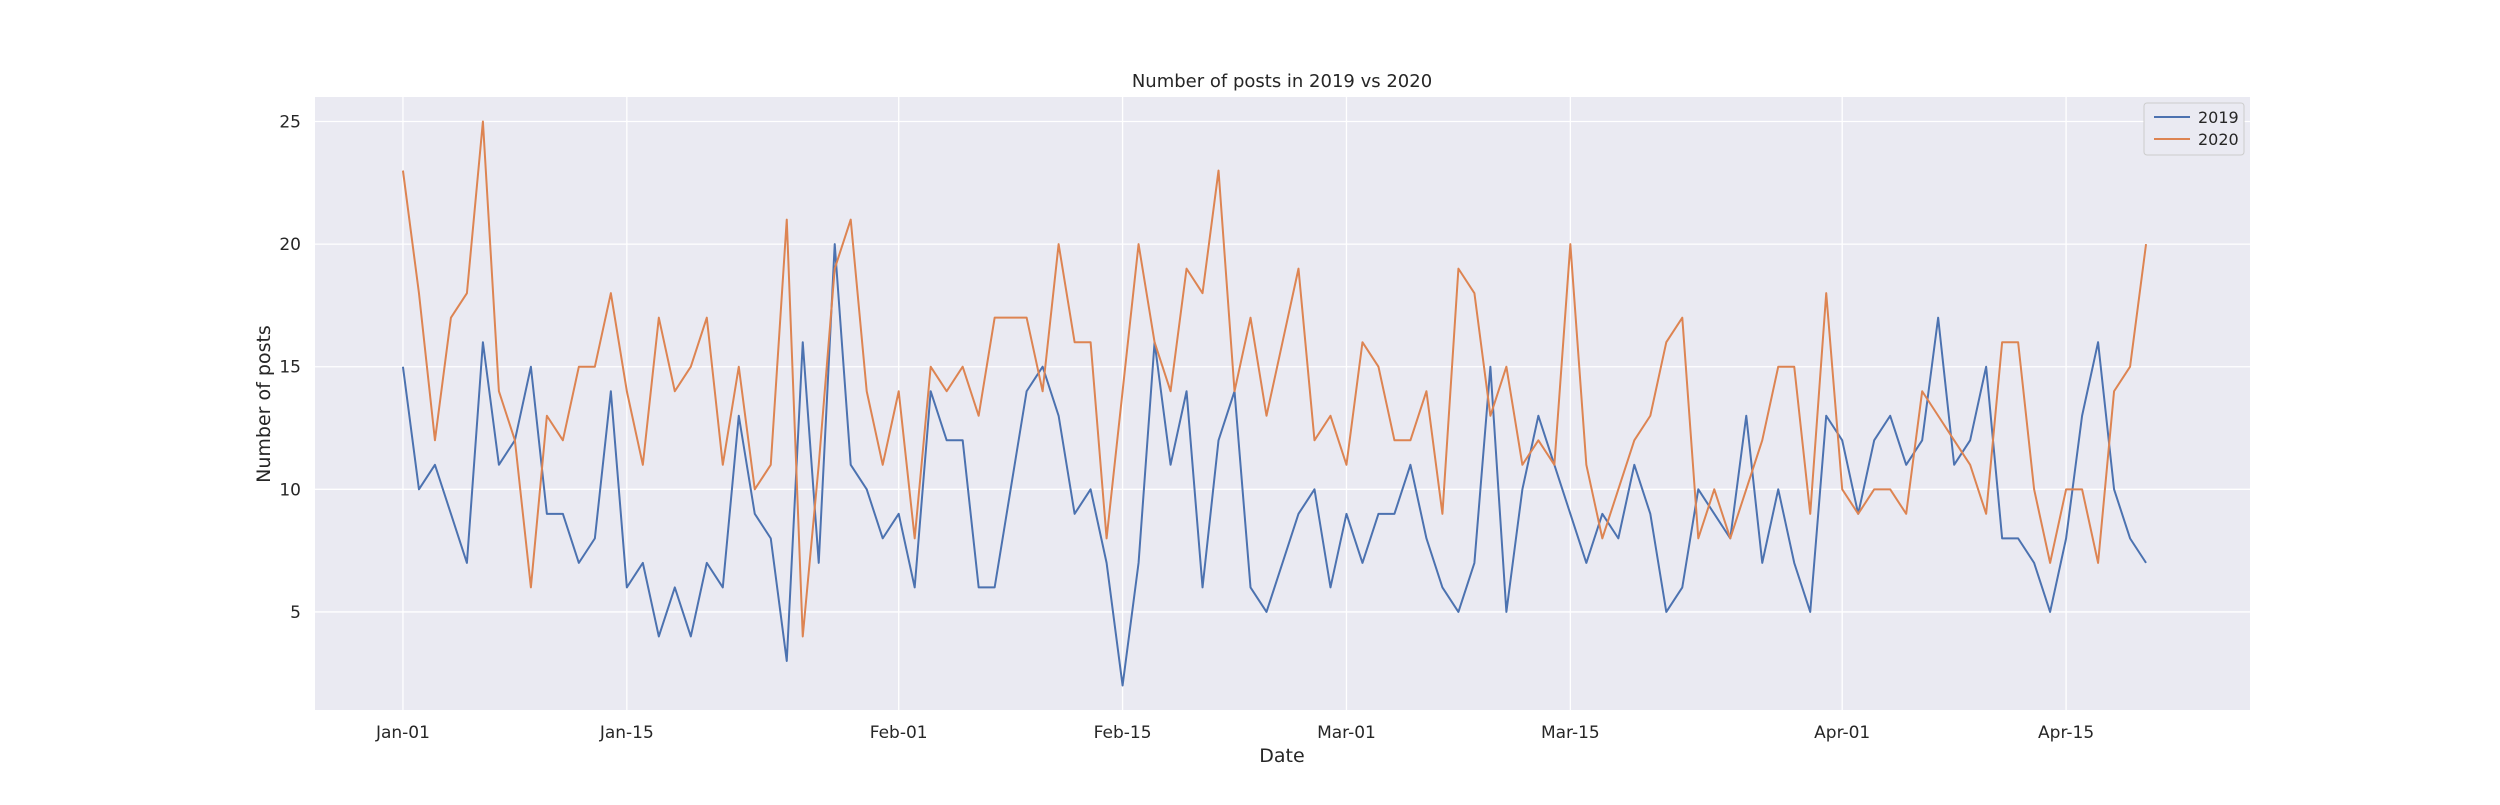 Image resolution: width=2500 pixels, height=805 pixels. Describe the element at coordinates (295, 613) in the screenshot. I see `y-tick-label: 5` at that location.